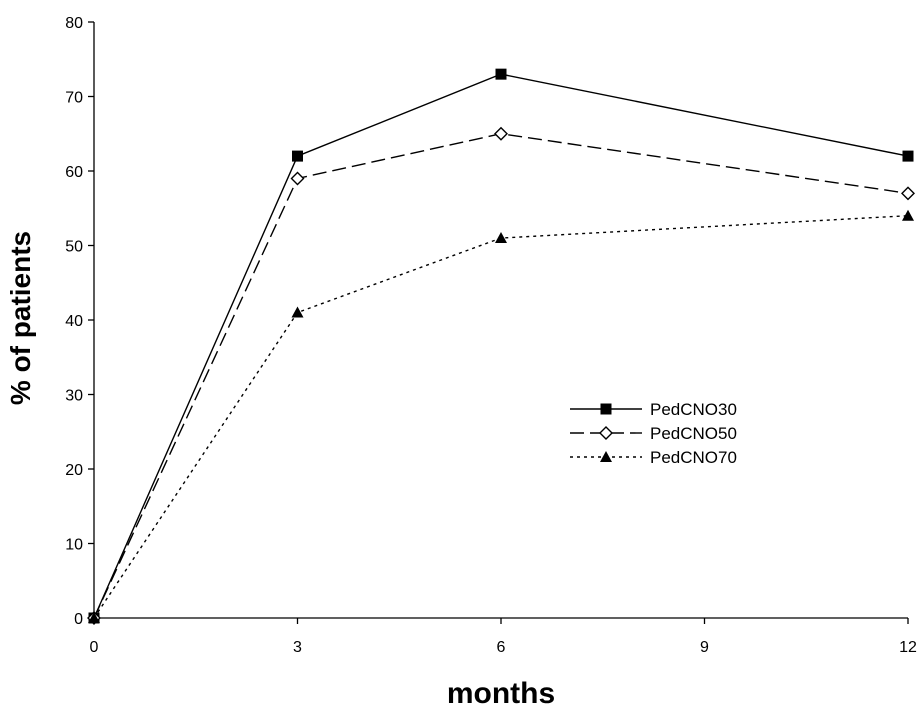  I want to click on x-tick-label: 12, so click(908, 647).